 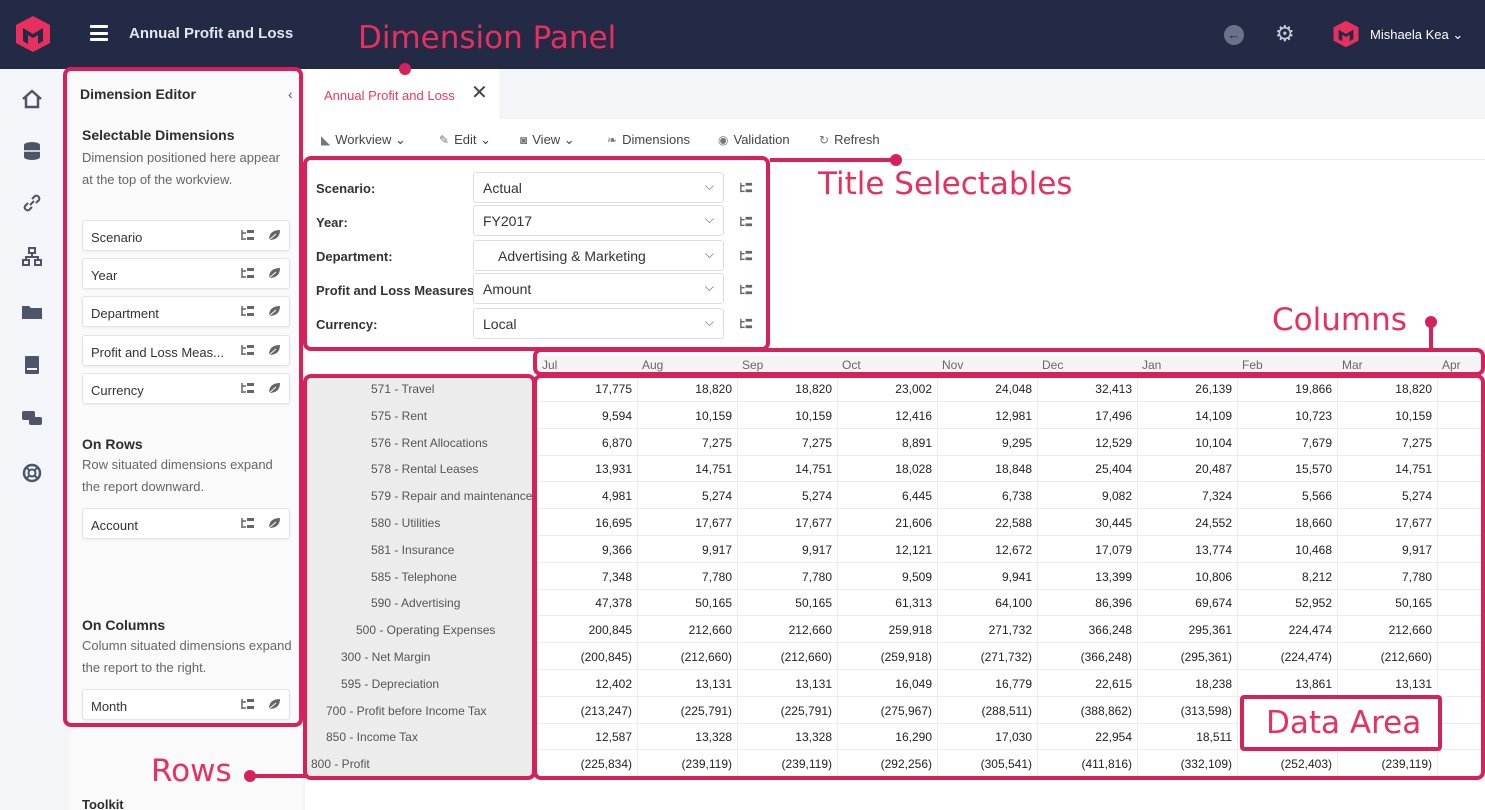 I want to click on data-cell: 7,324, so click(x=1216, y=496).